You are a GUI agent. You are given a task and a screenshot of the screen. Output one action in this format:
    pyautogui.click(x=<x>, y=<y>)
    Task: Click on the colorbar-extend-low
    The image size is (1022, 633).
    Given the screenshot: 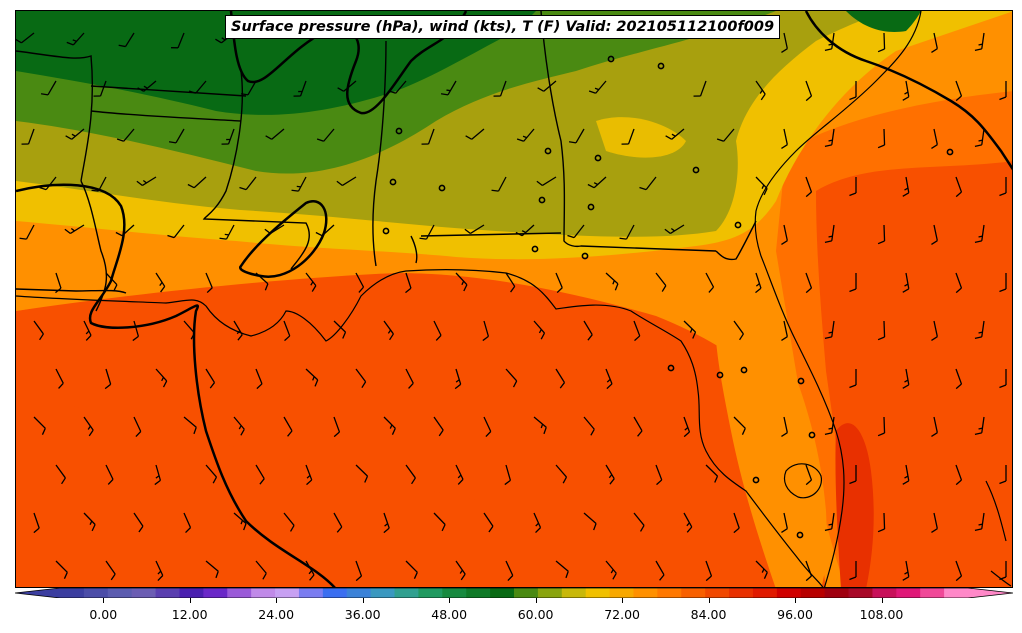 What is the action you would take?
    pyautogui.click(x=37, y=593)
    